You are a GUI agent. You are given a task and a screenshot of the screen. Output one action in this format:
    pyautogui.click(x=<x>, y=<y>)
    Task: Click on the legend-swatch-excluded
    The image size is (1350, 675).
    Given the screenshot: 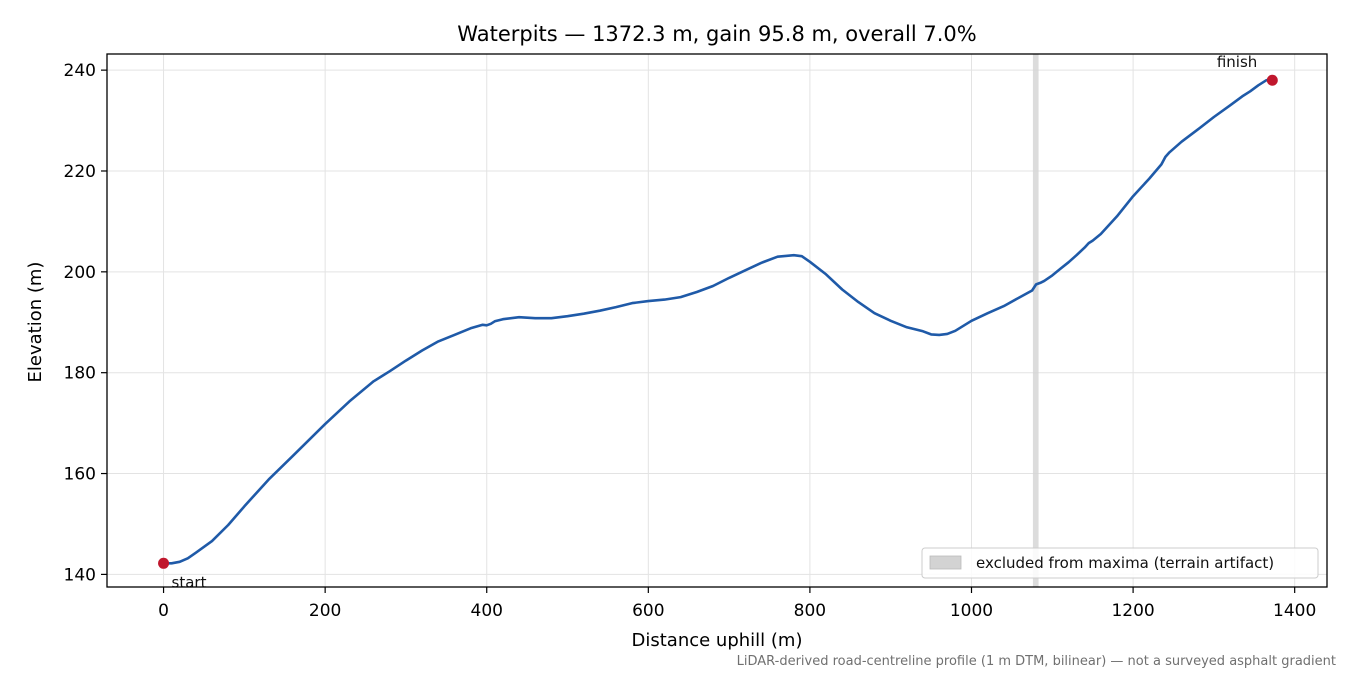 What is the action you would take?
    pyautogui.click(x=945, y=562)
    